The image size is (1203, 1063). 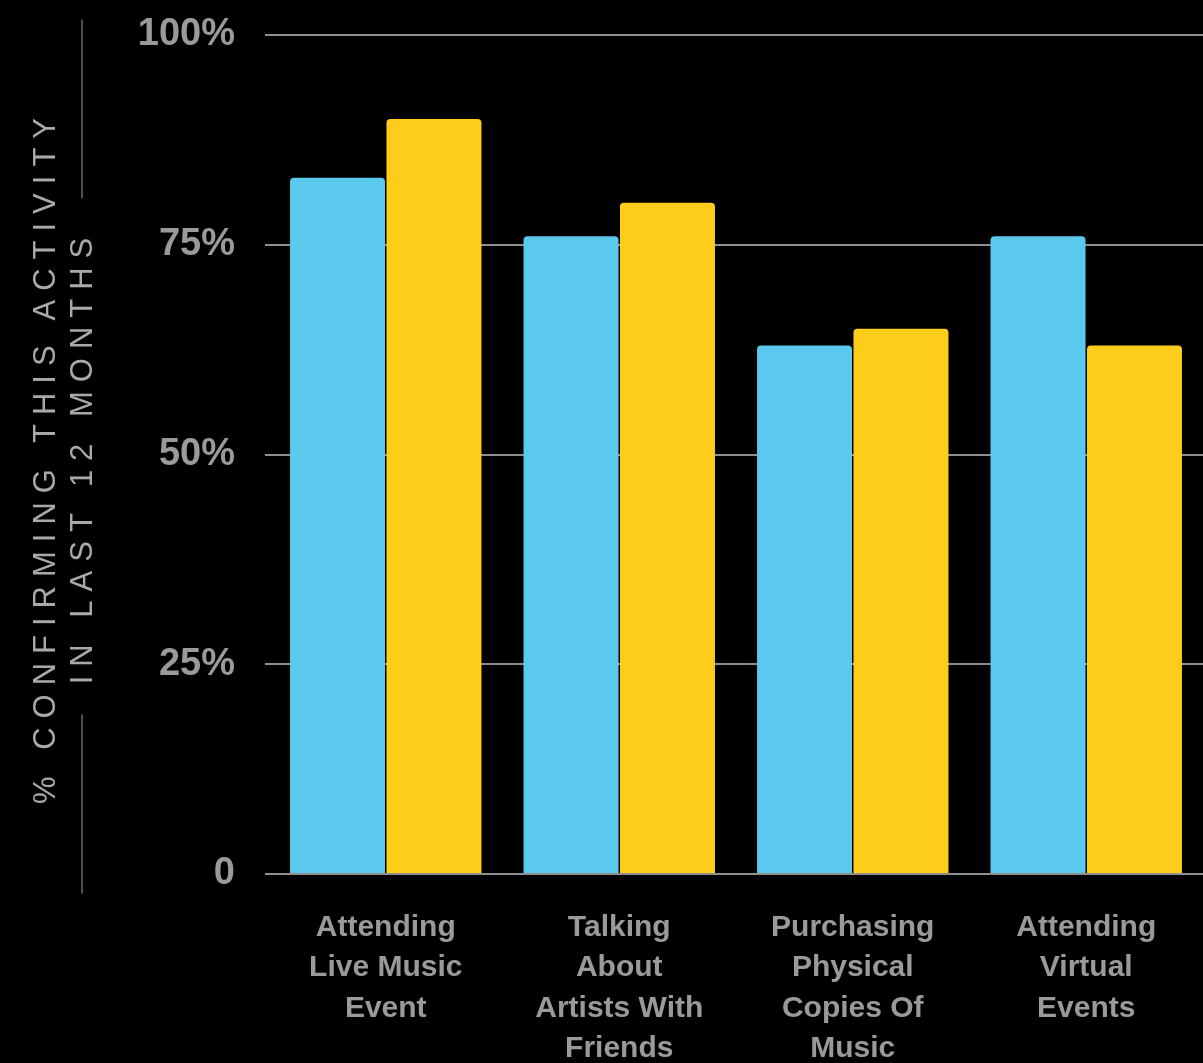 I want to click on y-tick-label: 25%, so click(x=196, y=661).